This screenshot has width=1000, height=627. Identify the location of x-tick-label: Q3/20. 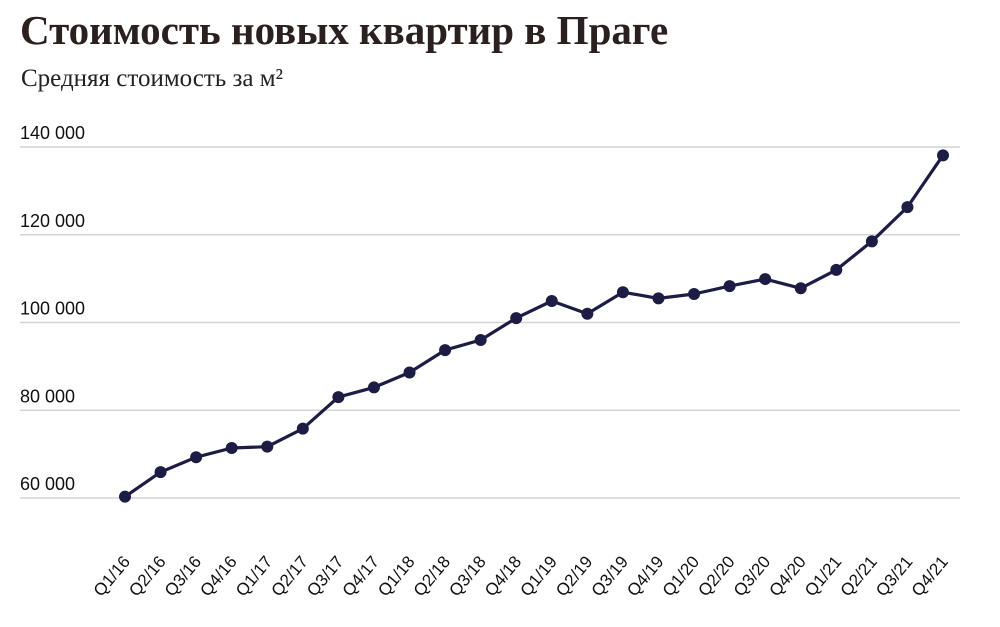
(752, 576).